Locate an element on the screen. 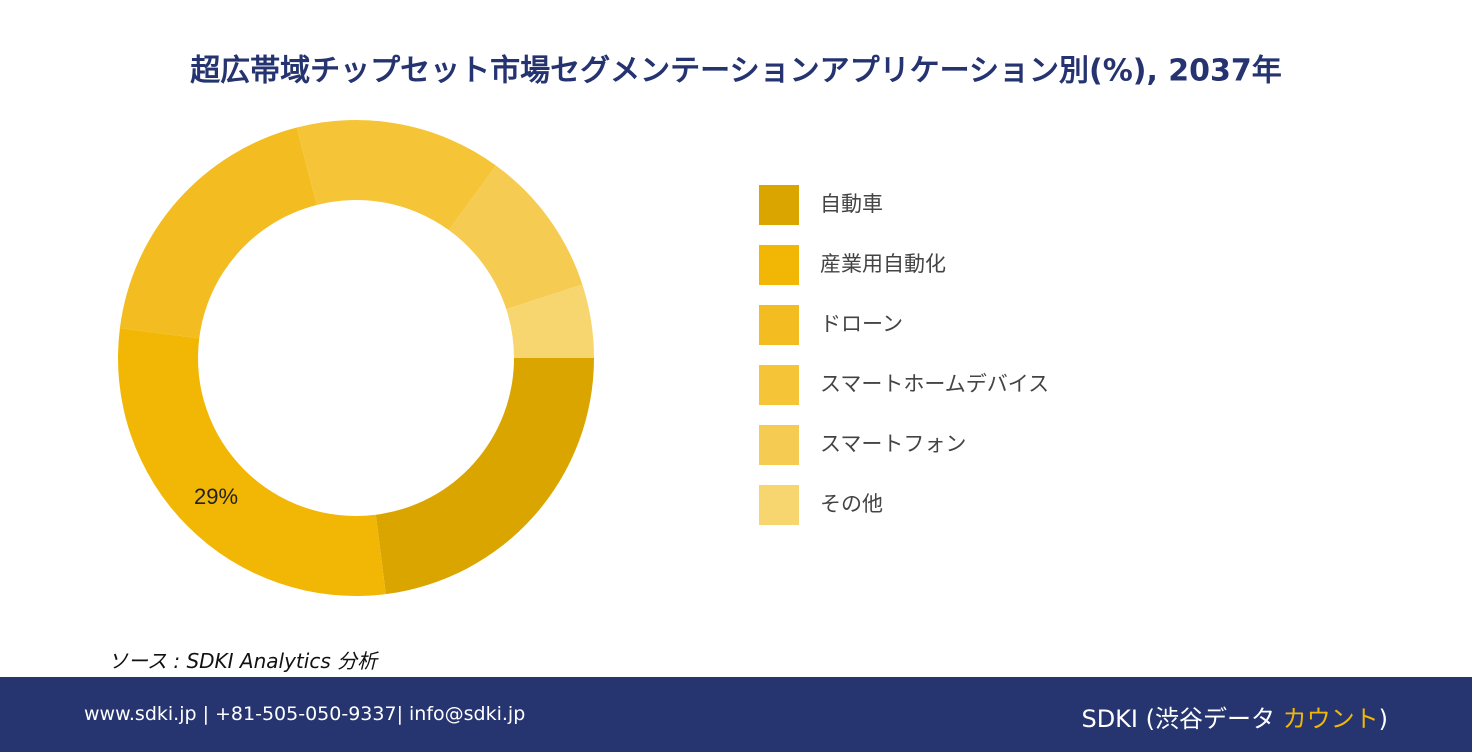 The width and height of the screenshot is (1472, 752). legend-label: 自動車 is located at coordinates (851, 204).